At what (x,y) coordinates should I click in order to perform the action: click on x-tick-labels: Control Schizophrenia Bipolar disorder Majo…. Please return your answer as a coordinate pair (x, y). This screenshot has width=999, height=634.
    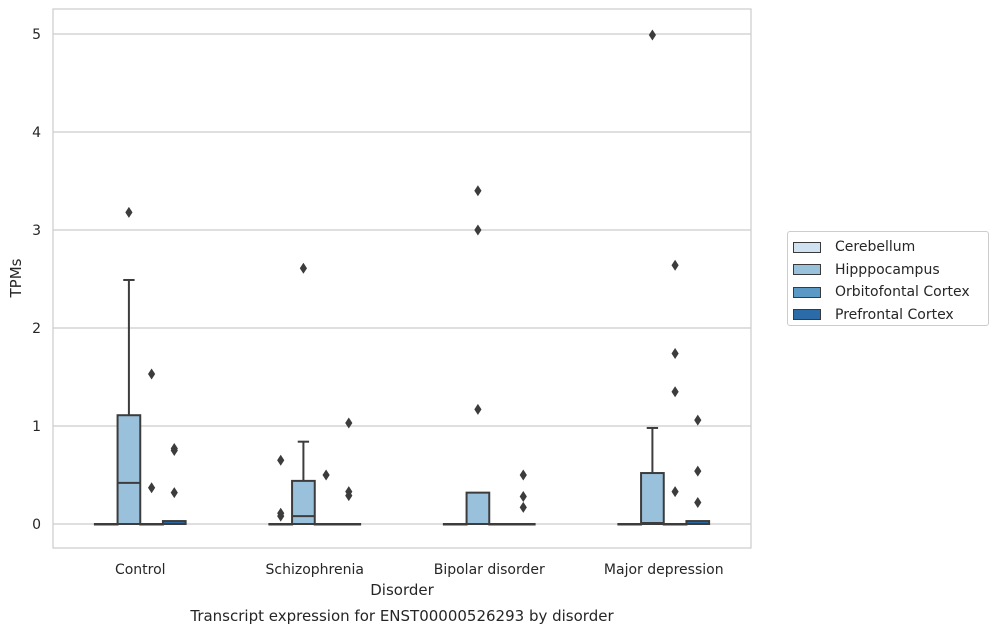
    Looking at the image, I should click on (419, 570).